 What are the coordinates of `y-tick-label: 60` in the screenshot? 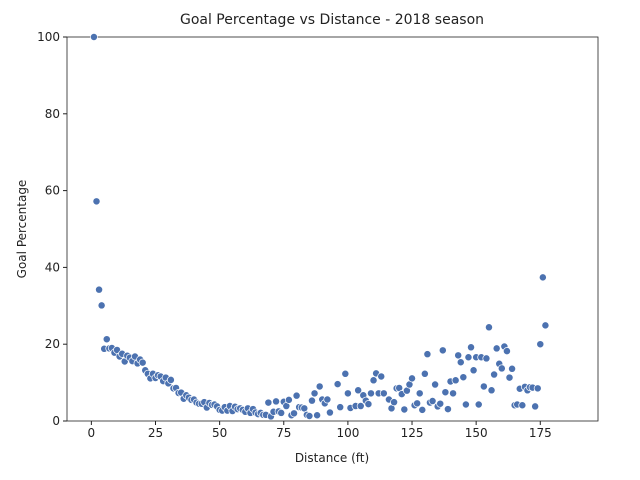 It's located at (52, 191).